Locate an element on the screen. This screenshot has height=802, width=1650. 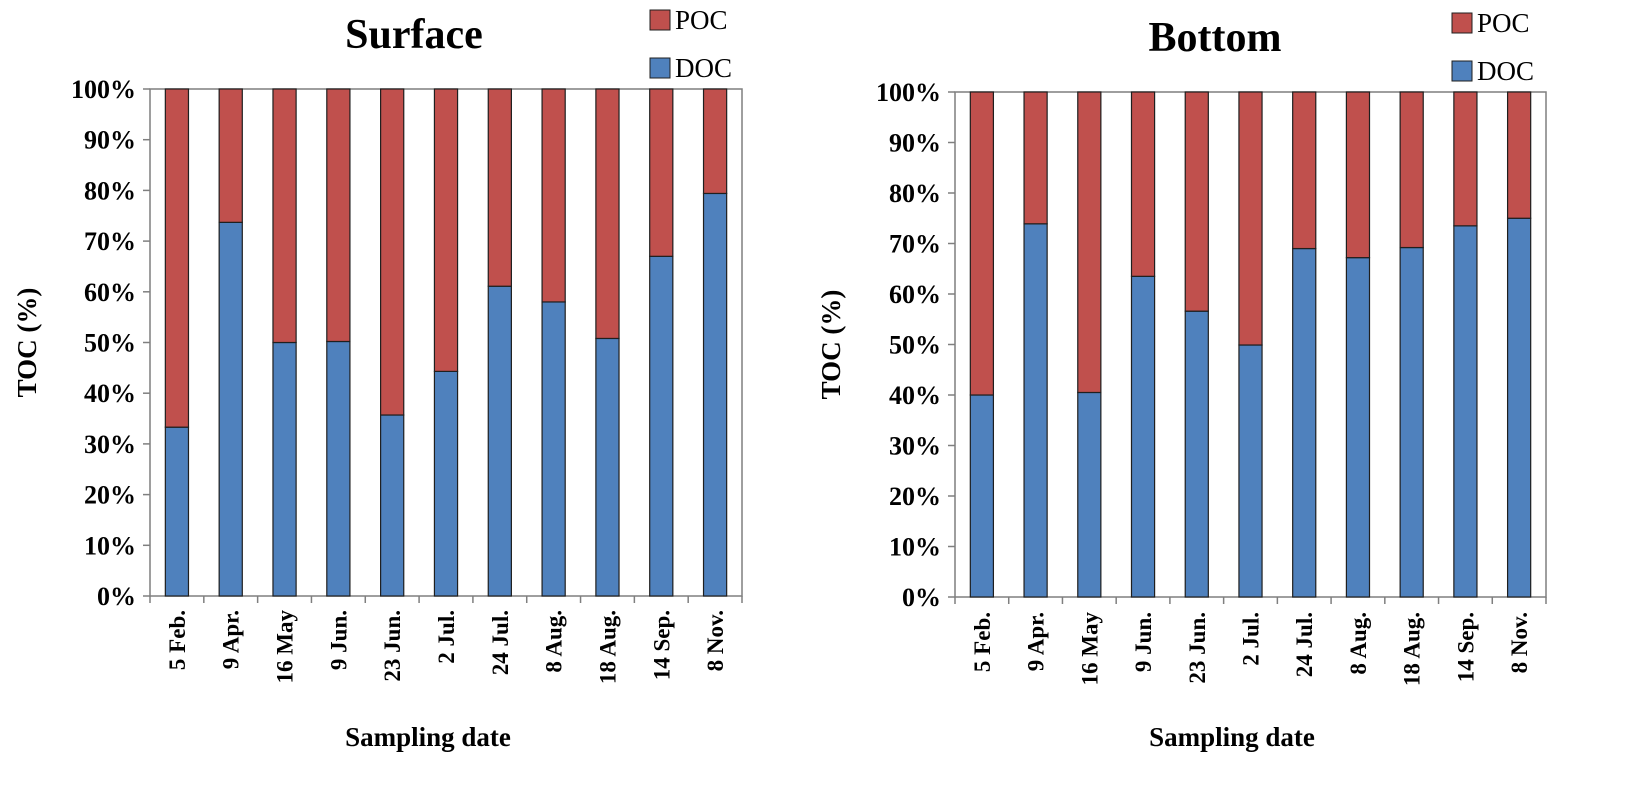
chart-title: Bottom is located at coordinates (1215, 38).